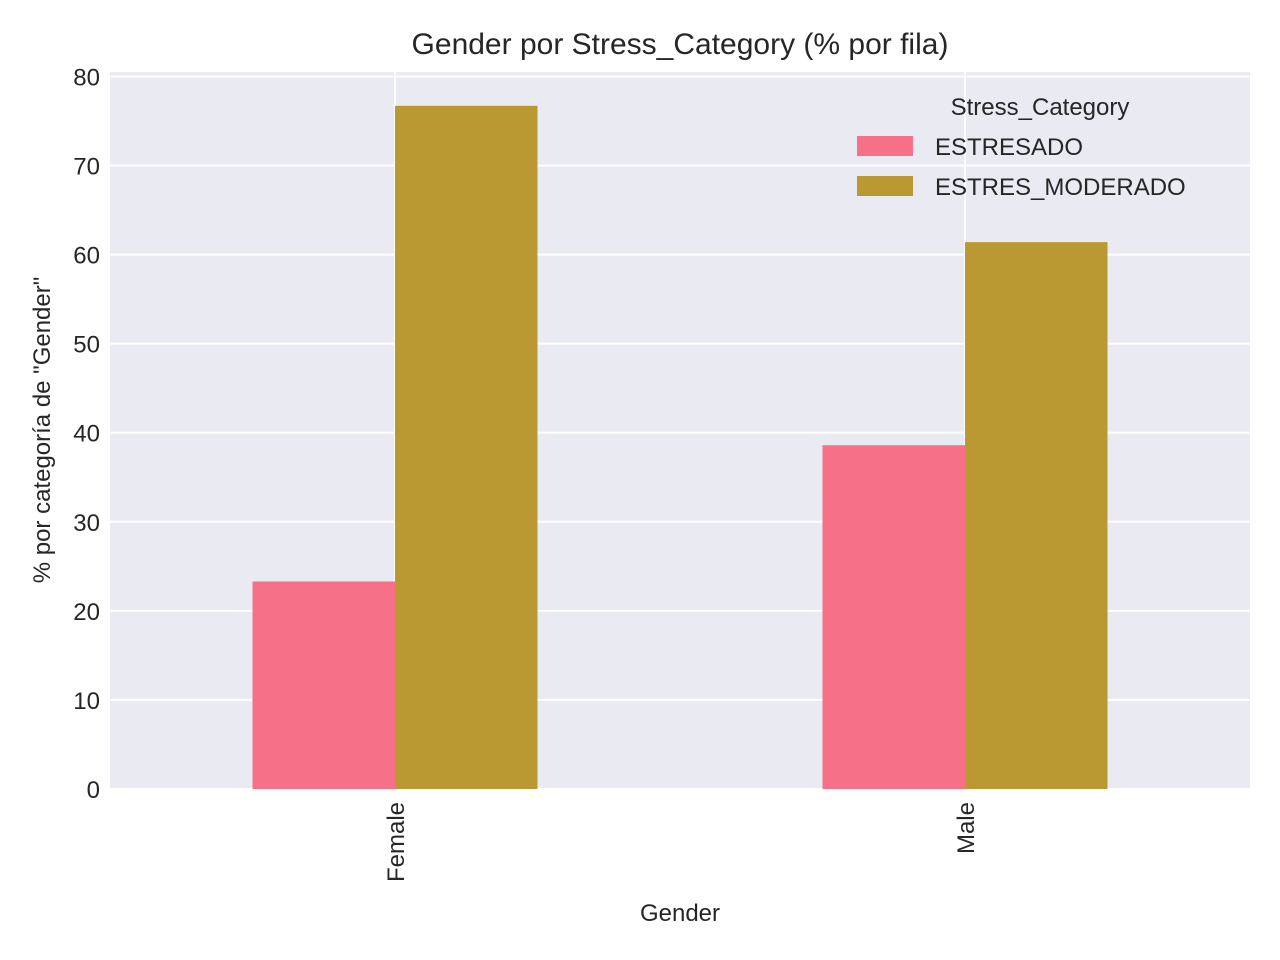 This screenshot has width=1280, height=960. What do you see at coordinates (86, 77) in the screenshot?
I see `y-tick-label: 80` at bounding box center [86, 77].